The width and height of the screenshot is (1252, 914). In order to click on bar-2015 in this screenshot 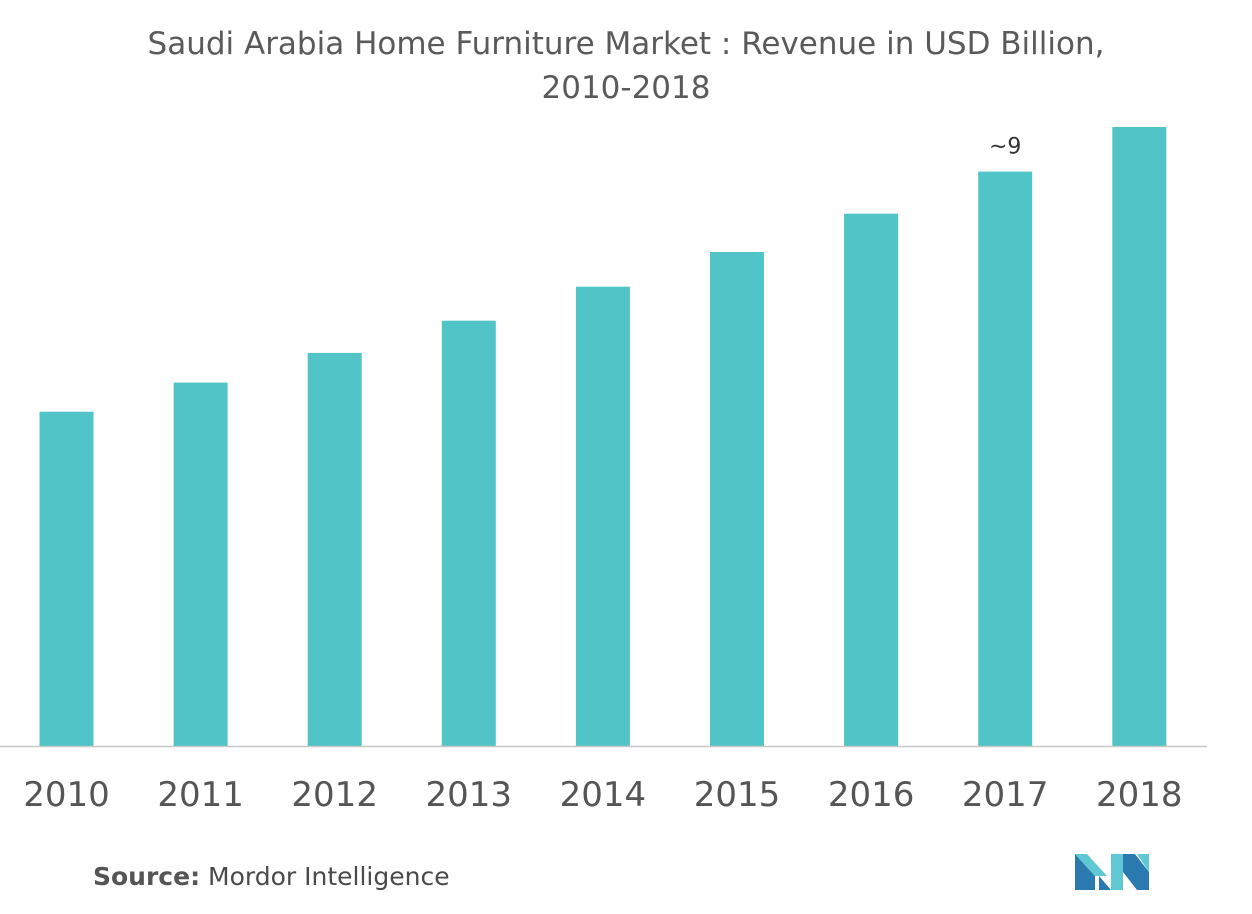, I will do `click(737, 499)`.